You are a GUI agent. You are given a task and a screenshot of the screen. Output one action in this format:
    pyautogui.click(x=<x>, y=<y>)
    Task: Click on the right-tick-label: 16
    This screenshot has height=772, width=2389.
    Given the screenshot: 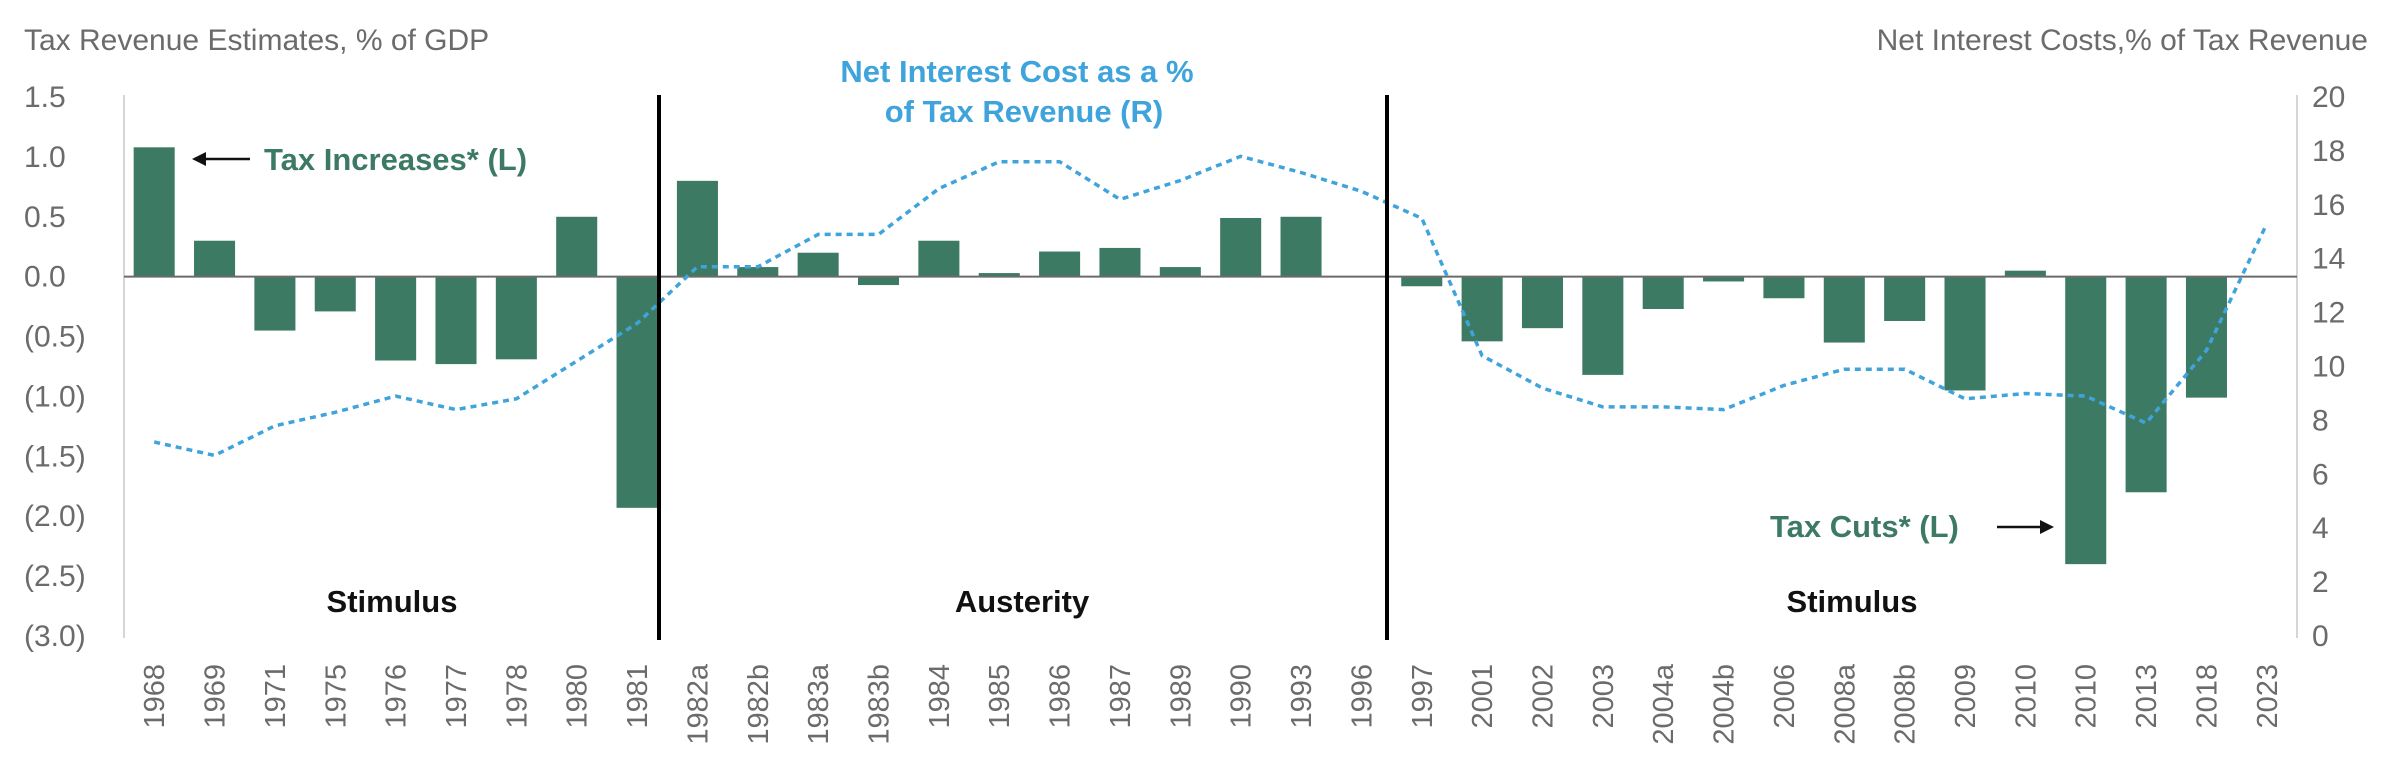 What is the action you would take?
    pyautogui.click(x=2328, y=205)
    